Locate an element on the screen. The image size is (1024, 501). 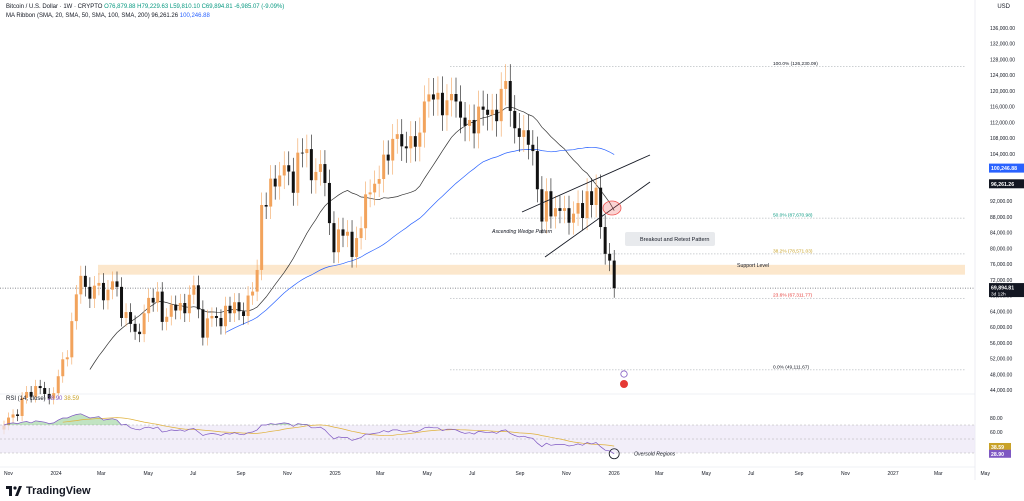
ma-value-2: 100,246.88 is located at coordinates (194, 16).